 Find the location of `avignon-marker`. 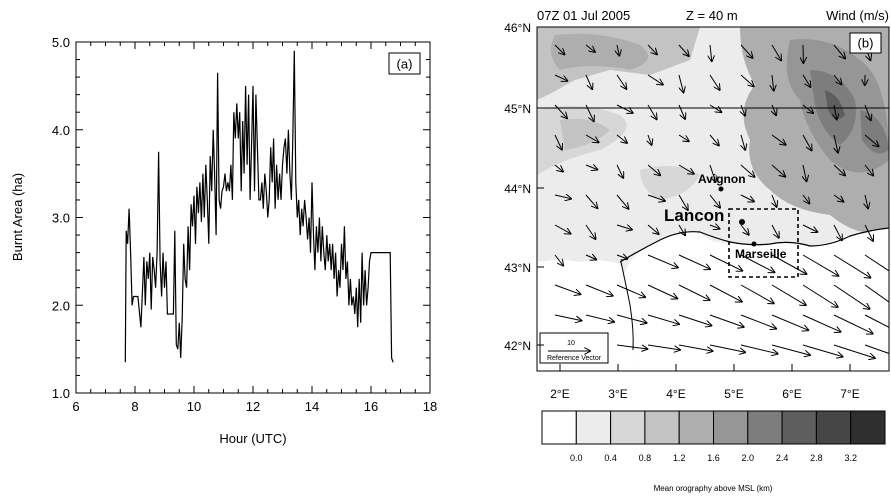

avignon-marker is located at coordinates (721, 189).